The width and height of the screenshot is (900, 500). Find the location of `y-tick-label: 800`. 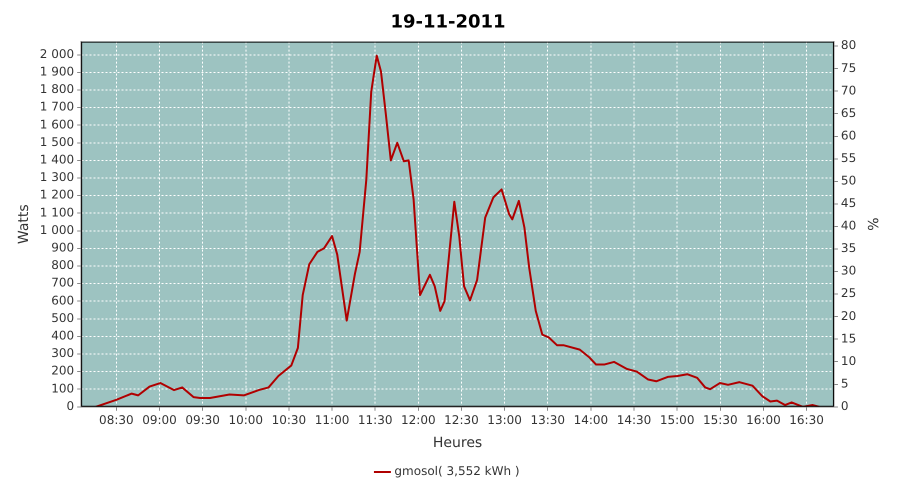

y-tick-label: 800 is located at coordinates (62, 265).